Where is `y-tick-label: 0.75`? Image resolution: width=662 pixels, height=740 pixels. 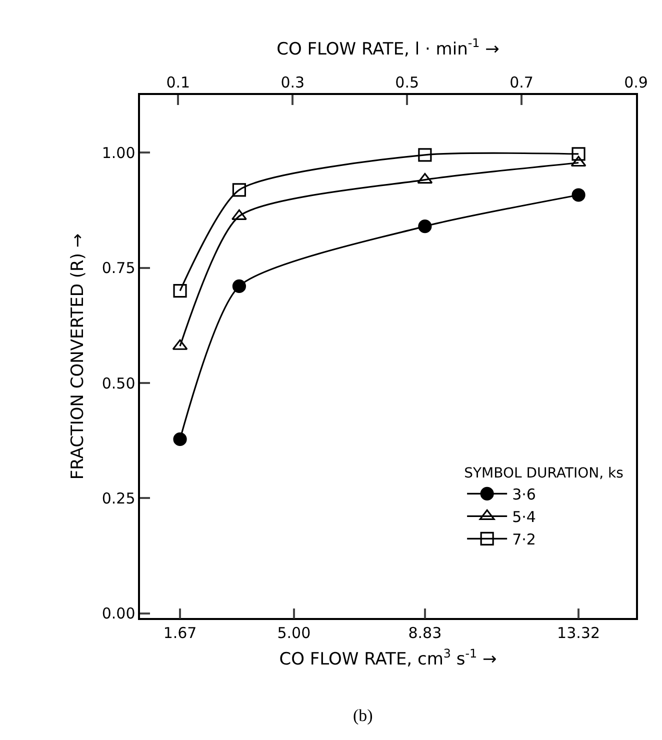
y-tick-label: 0.75 is located at coordinates (119, 268).